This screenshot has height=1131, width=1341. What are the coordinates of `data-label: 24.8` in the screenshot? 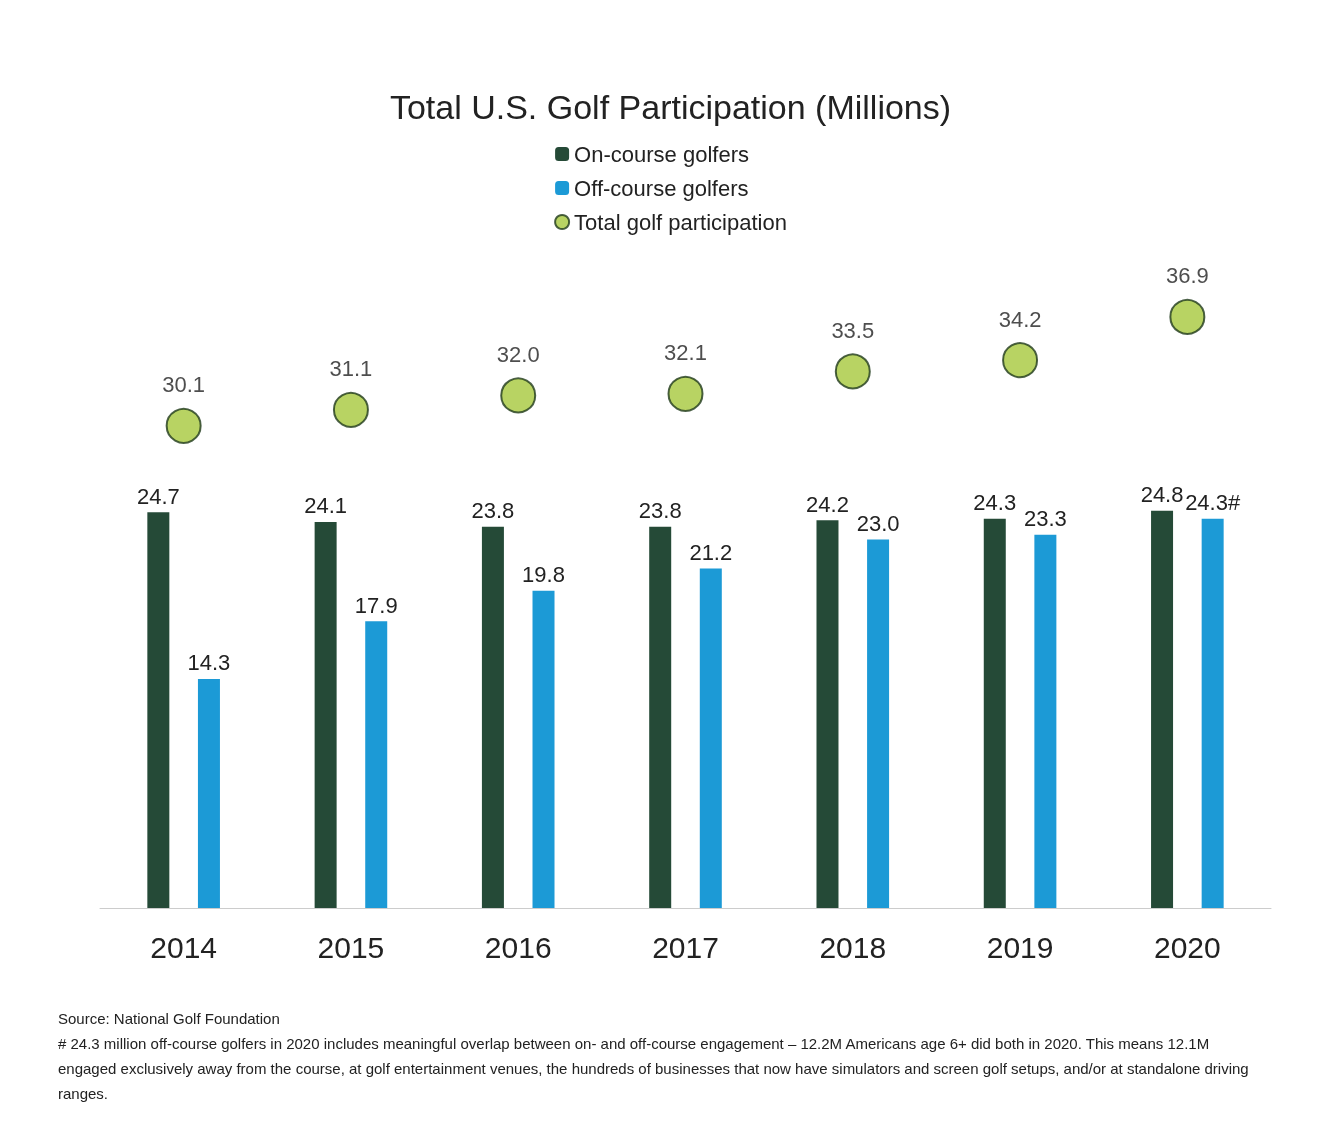 It's located at (1162, 495).